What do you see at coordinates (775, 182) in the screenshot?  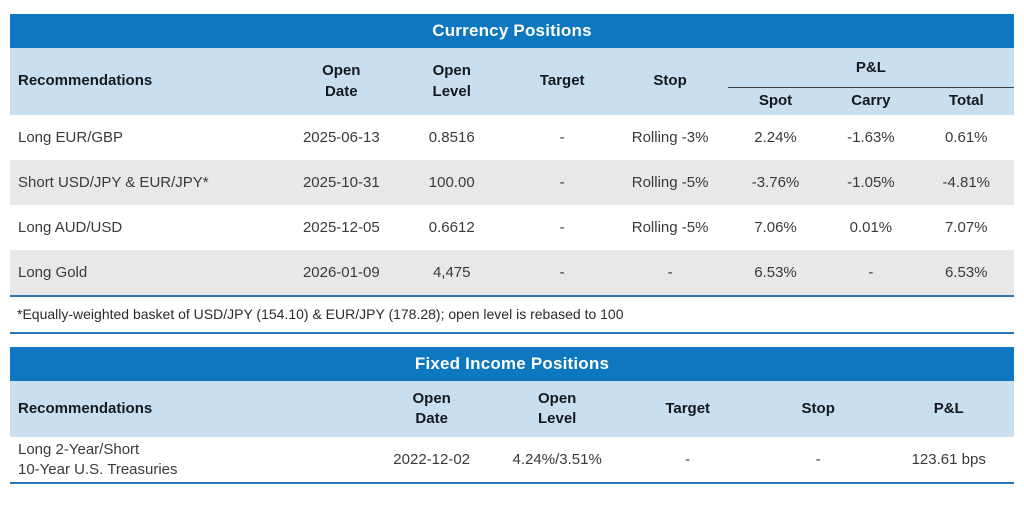 I see `cell-pnl-spot: -3.76%` at bounding box center [775, 182].